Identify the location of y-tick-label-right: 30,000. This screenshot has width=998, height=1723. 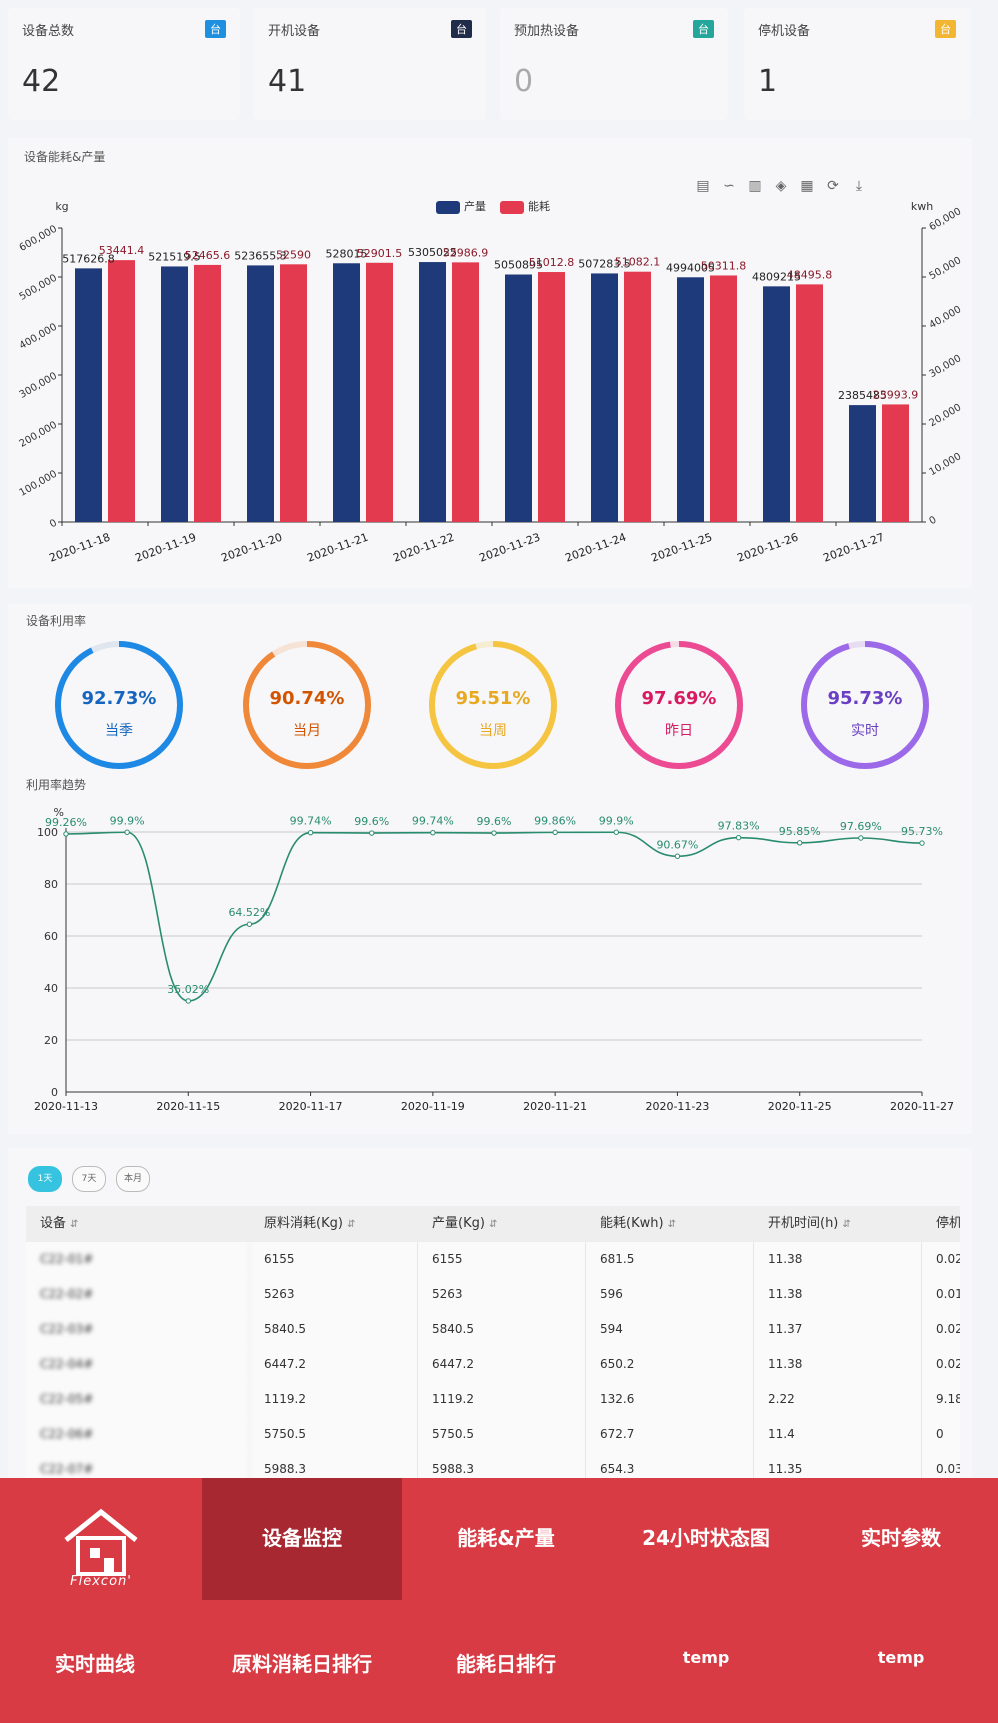
(946, 366).